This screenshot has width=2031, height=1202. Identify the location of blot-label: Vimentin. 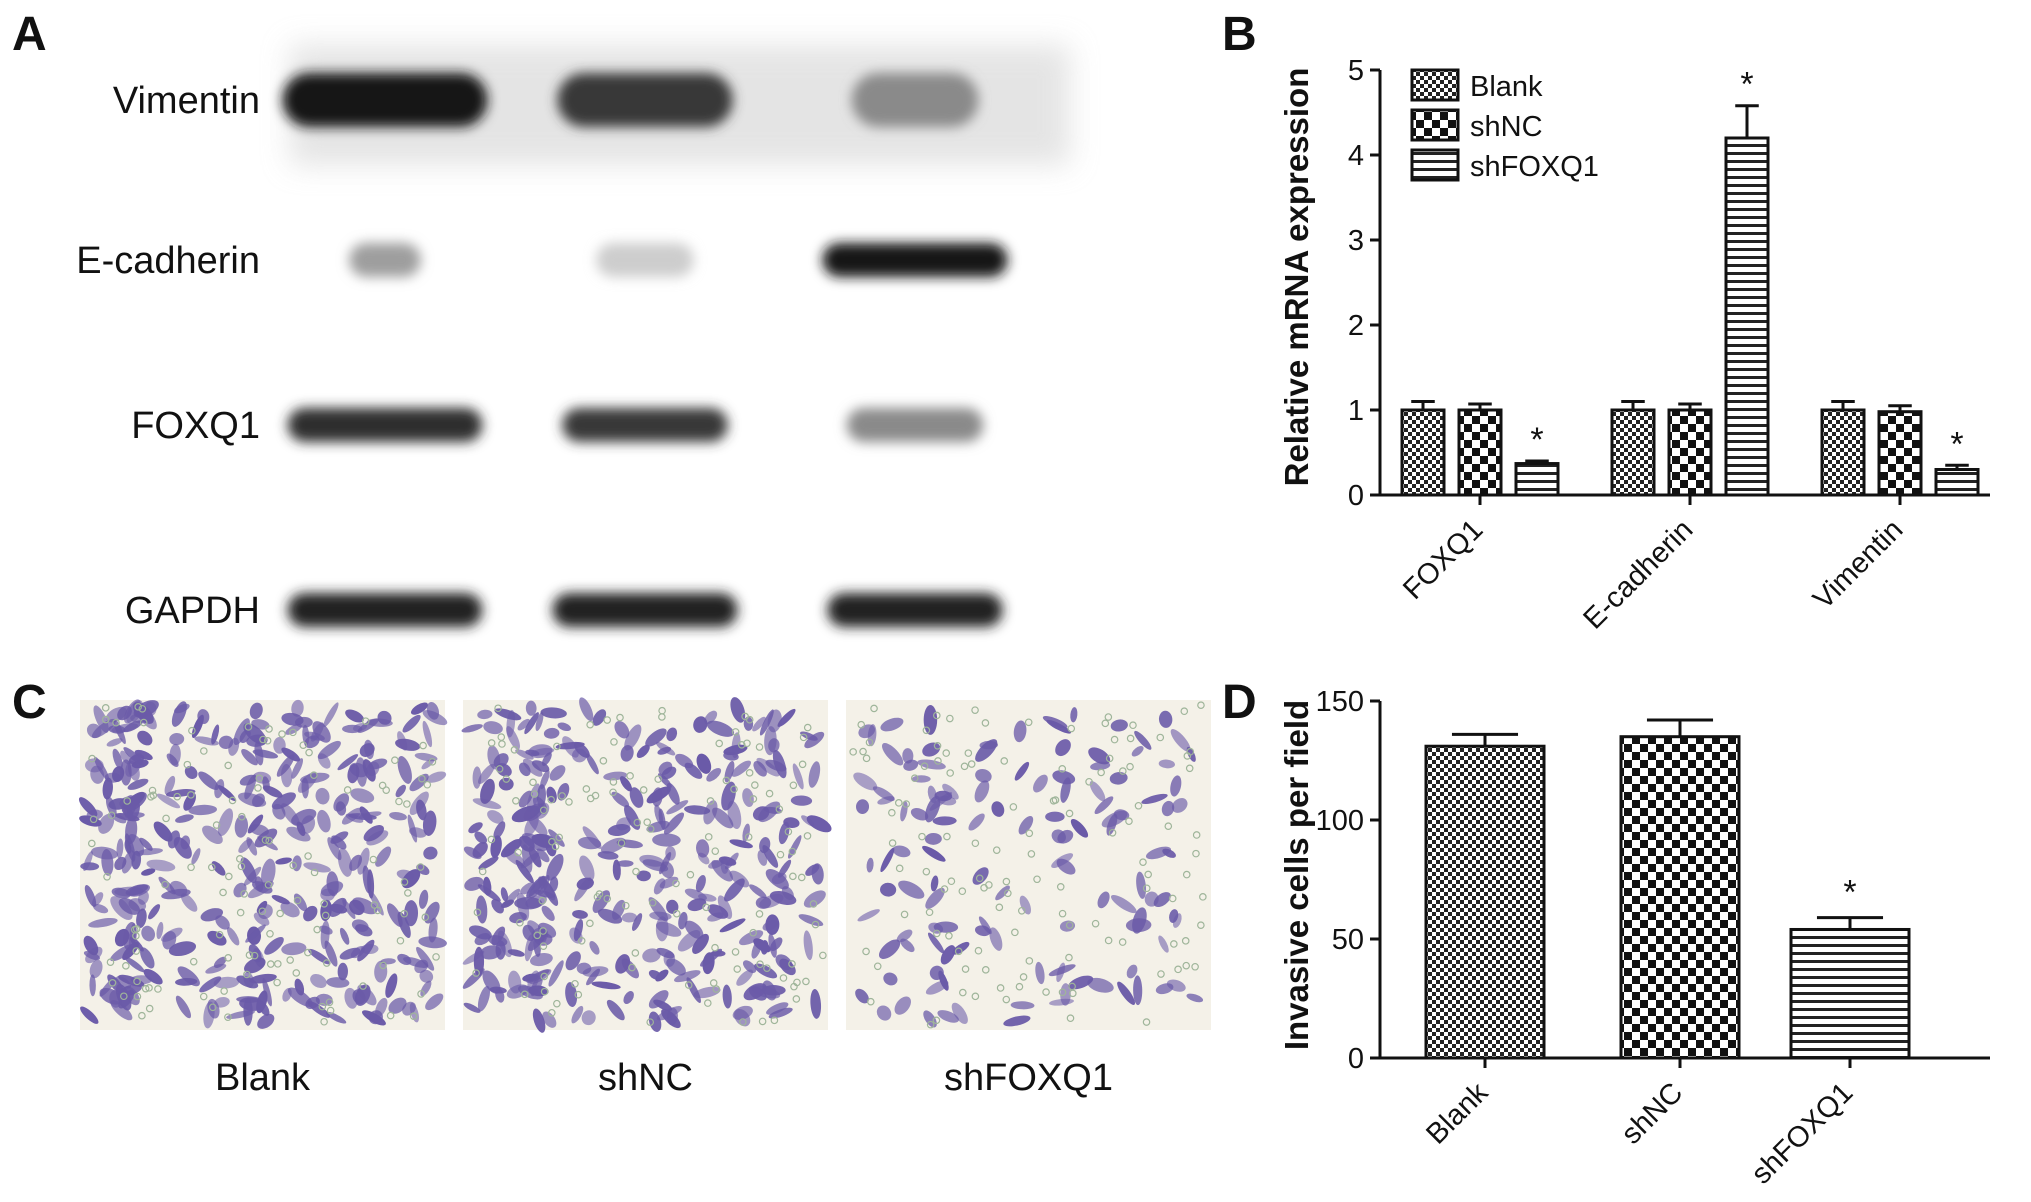
(186, 101).